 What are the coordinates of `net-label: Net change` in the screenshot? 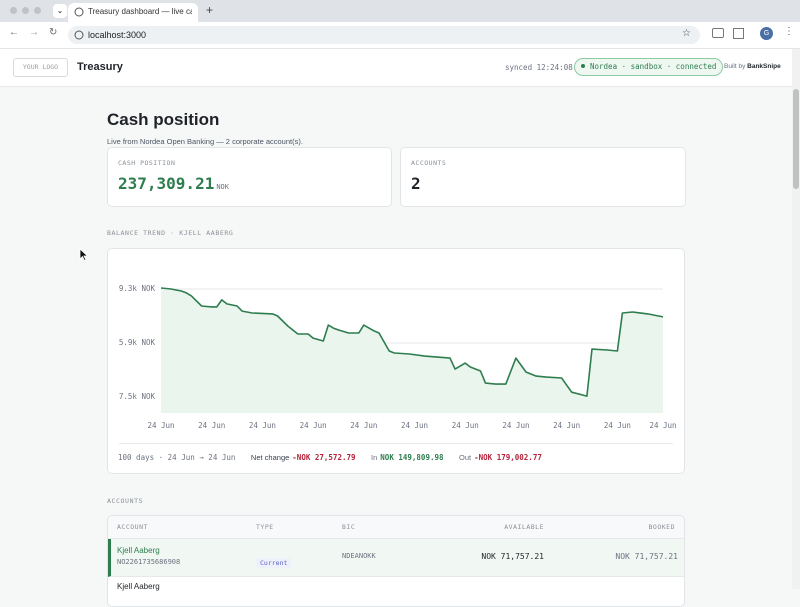 It's located at (270, 457).